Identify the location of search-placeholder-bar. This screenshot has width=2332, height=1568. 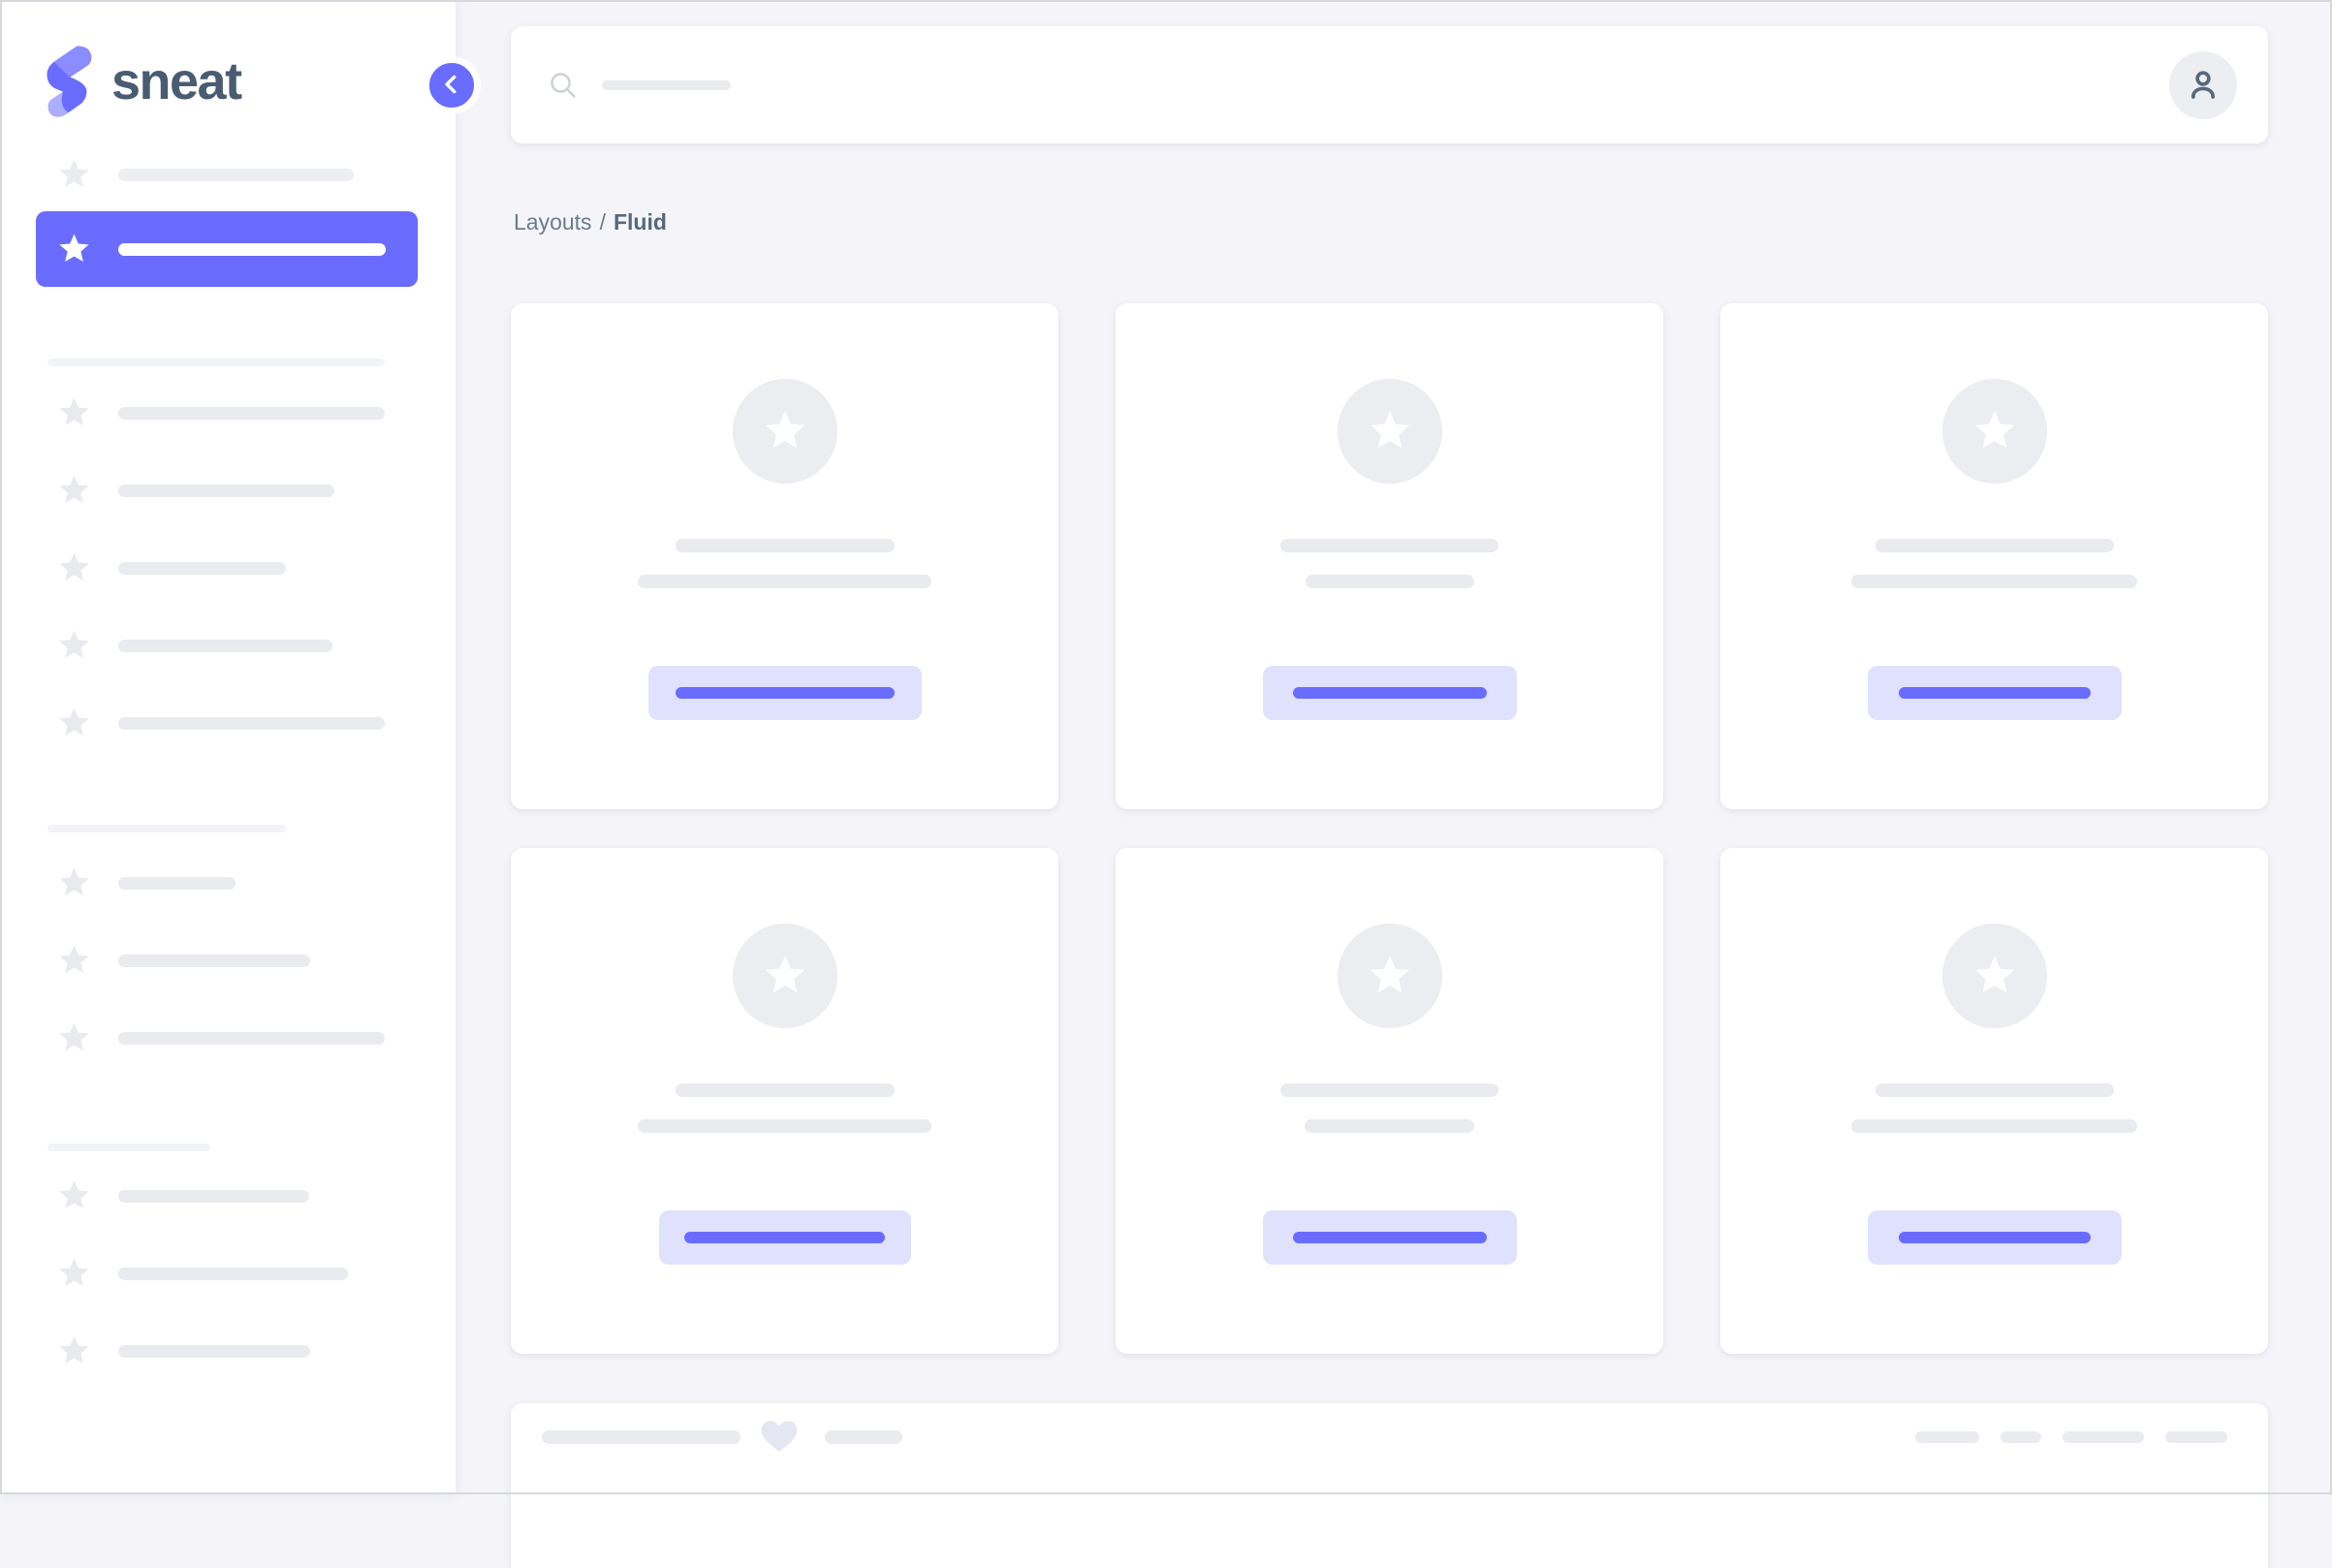
(666, 85).